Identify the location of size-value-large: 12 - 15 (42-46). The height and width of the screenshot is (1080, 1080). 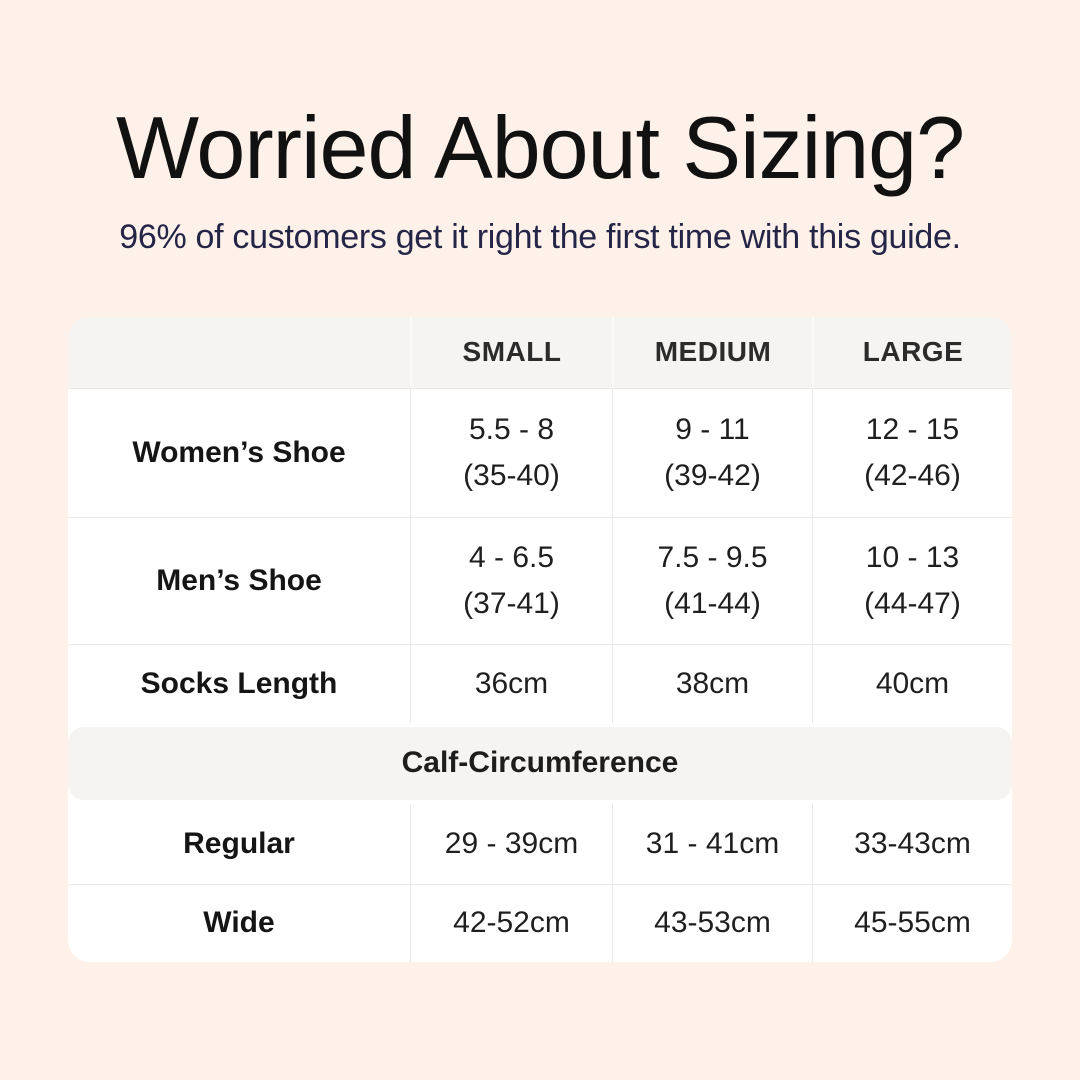
(912, 452).